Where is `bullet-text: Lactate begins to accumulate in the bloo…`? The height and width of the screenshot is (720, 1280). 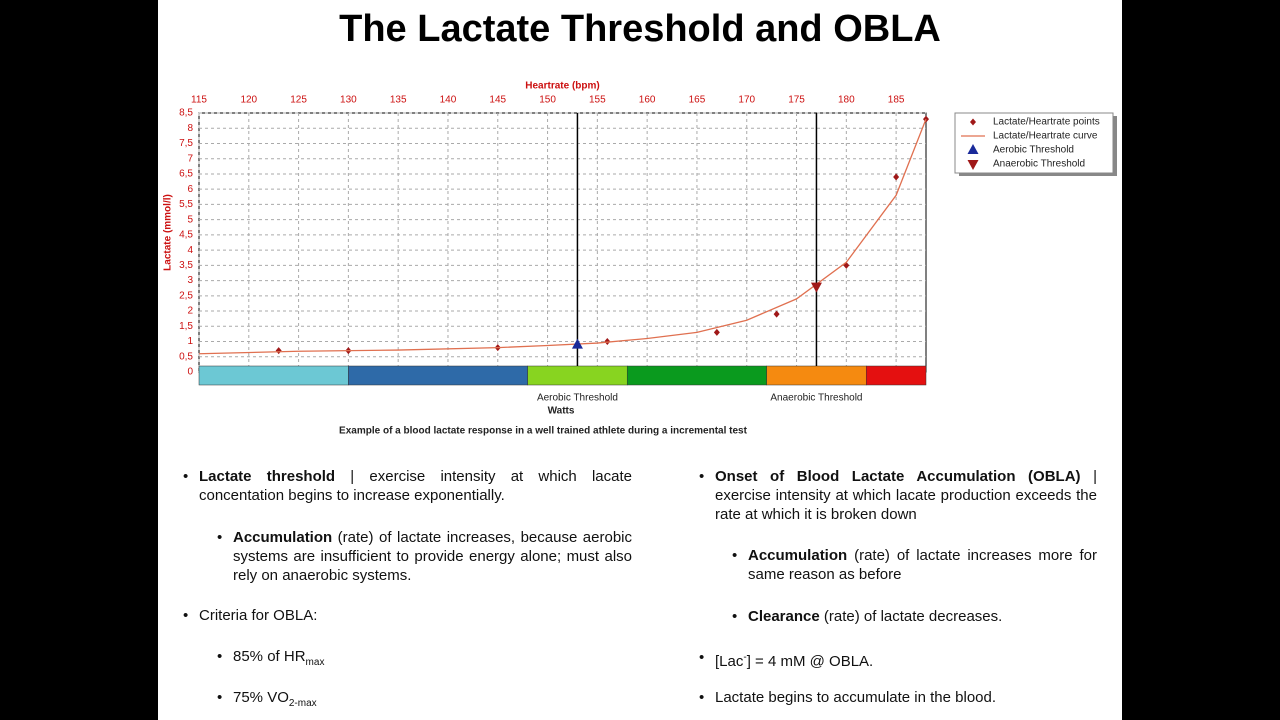 bullet-text: Lactate begins to accumulate in the bloo… is located at coordinates (856, 697).